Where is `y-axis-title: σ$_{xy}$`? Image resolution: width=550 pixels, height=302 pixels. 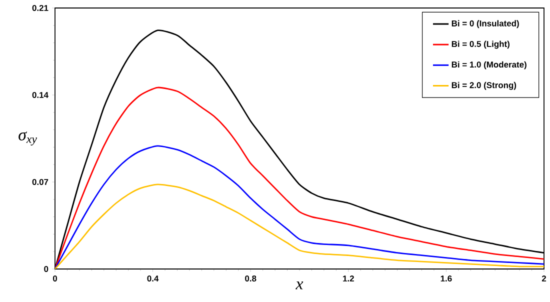
y-axis-title: σ$_{xy}$ is located at coordinates (27, 139).